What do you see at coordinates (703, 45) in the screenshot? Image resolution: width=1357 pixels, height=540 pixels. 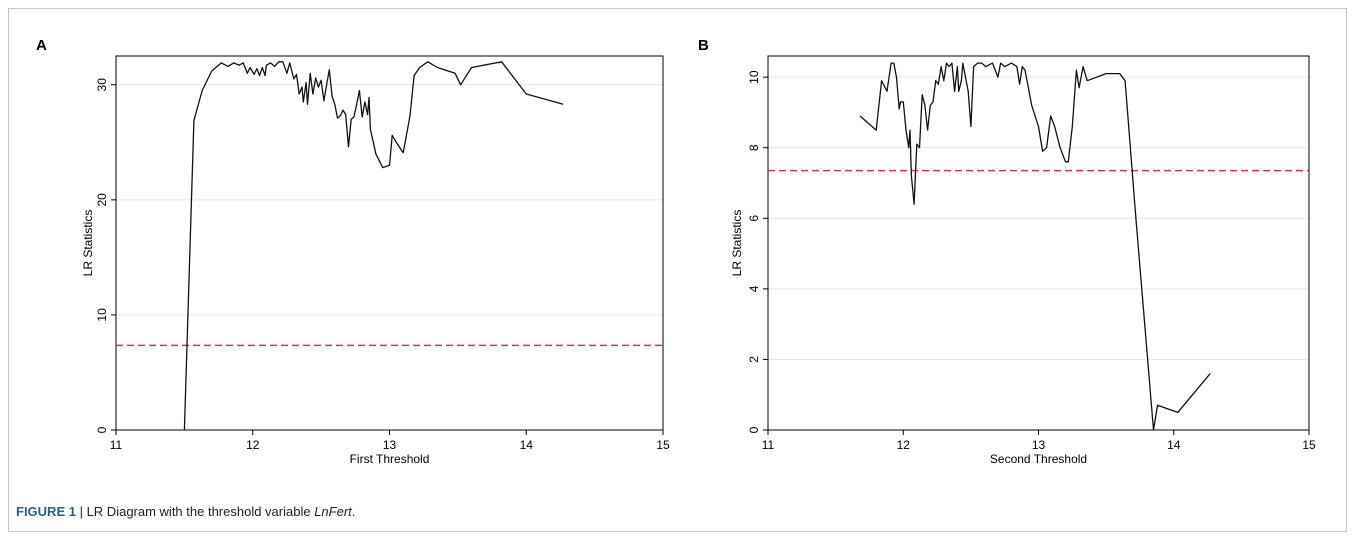 I see `panel-label-b: B` at bounding box center [703, 45].